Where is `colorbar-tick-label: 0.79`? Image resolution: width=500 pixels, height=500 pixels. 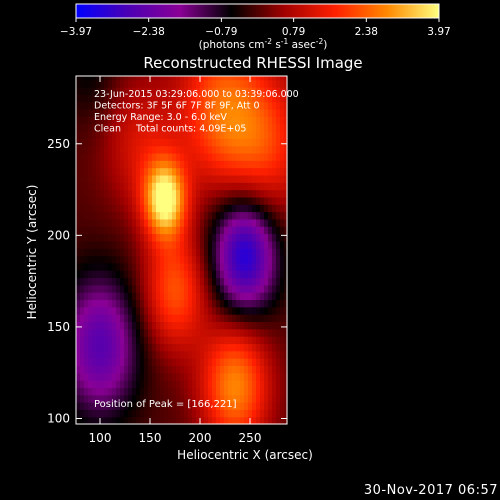
colorbar-tick-label: 0.79 is located at coordinates (293, 32).